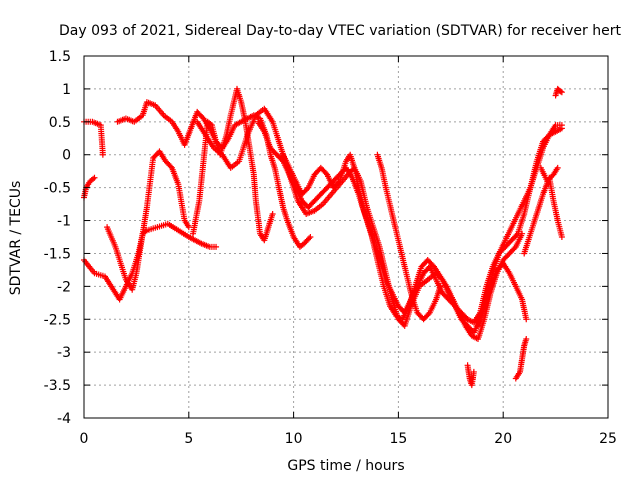  What do you see at coordinates (345, 466) in the screenshot?
I see `x-axis-label: GPS time / hours` at bounding box center [345, 466].